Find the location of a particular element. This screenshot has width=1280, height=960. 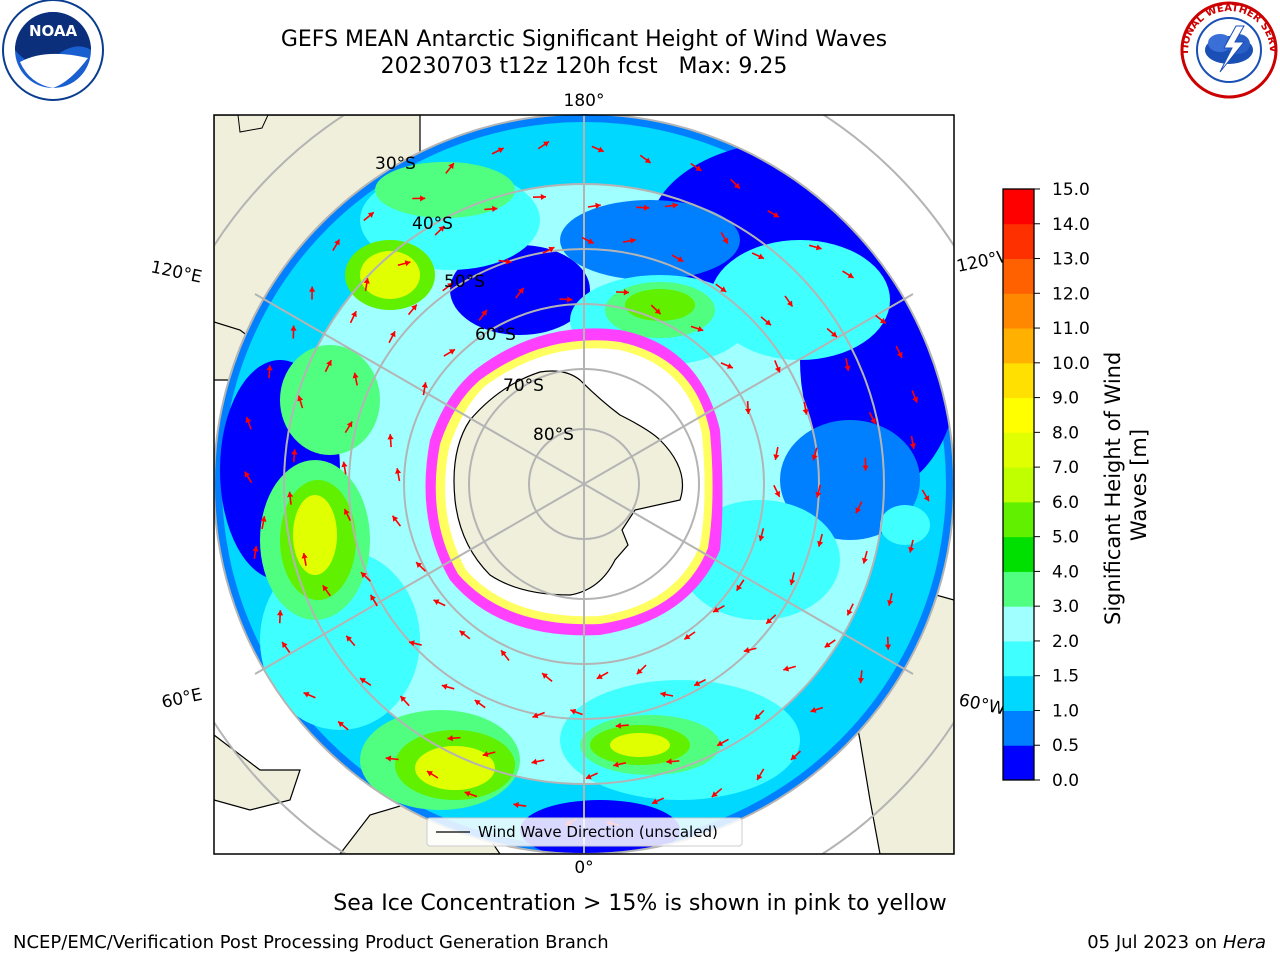

legend-label: Wind Wave Direction (unscaled) is located at coordinates (598, 832).